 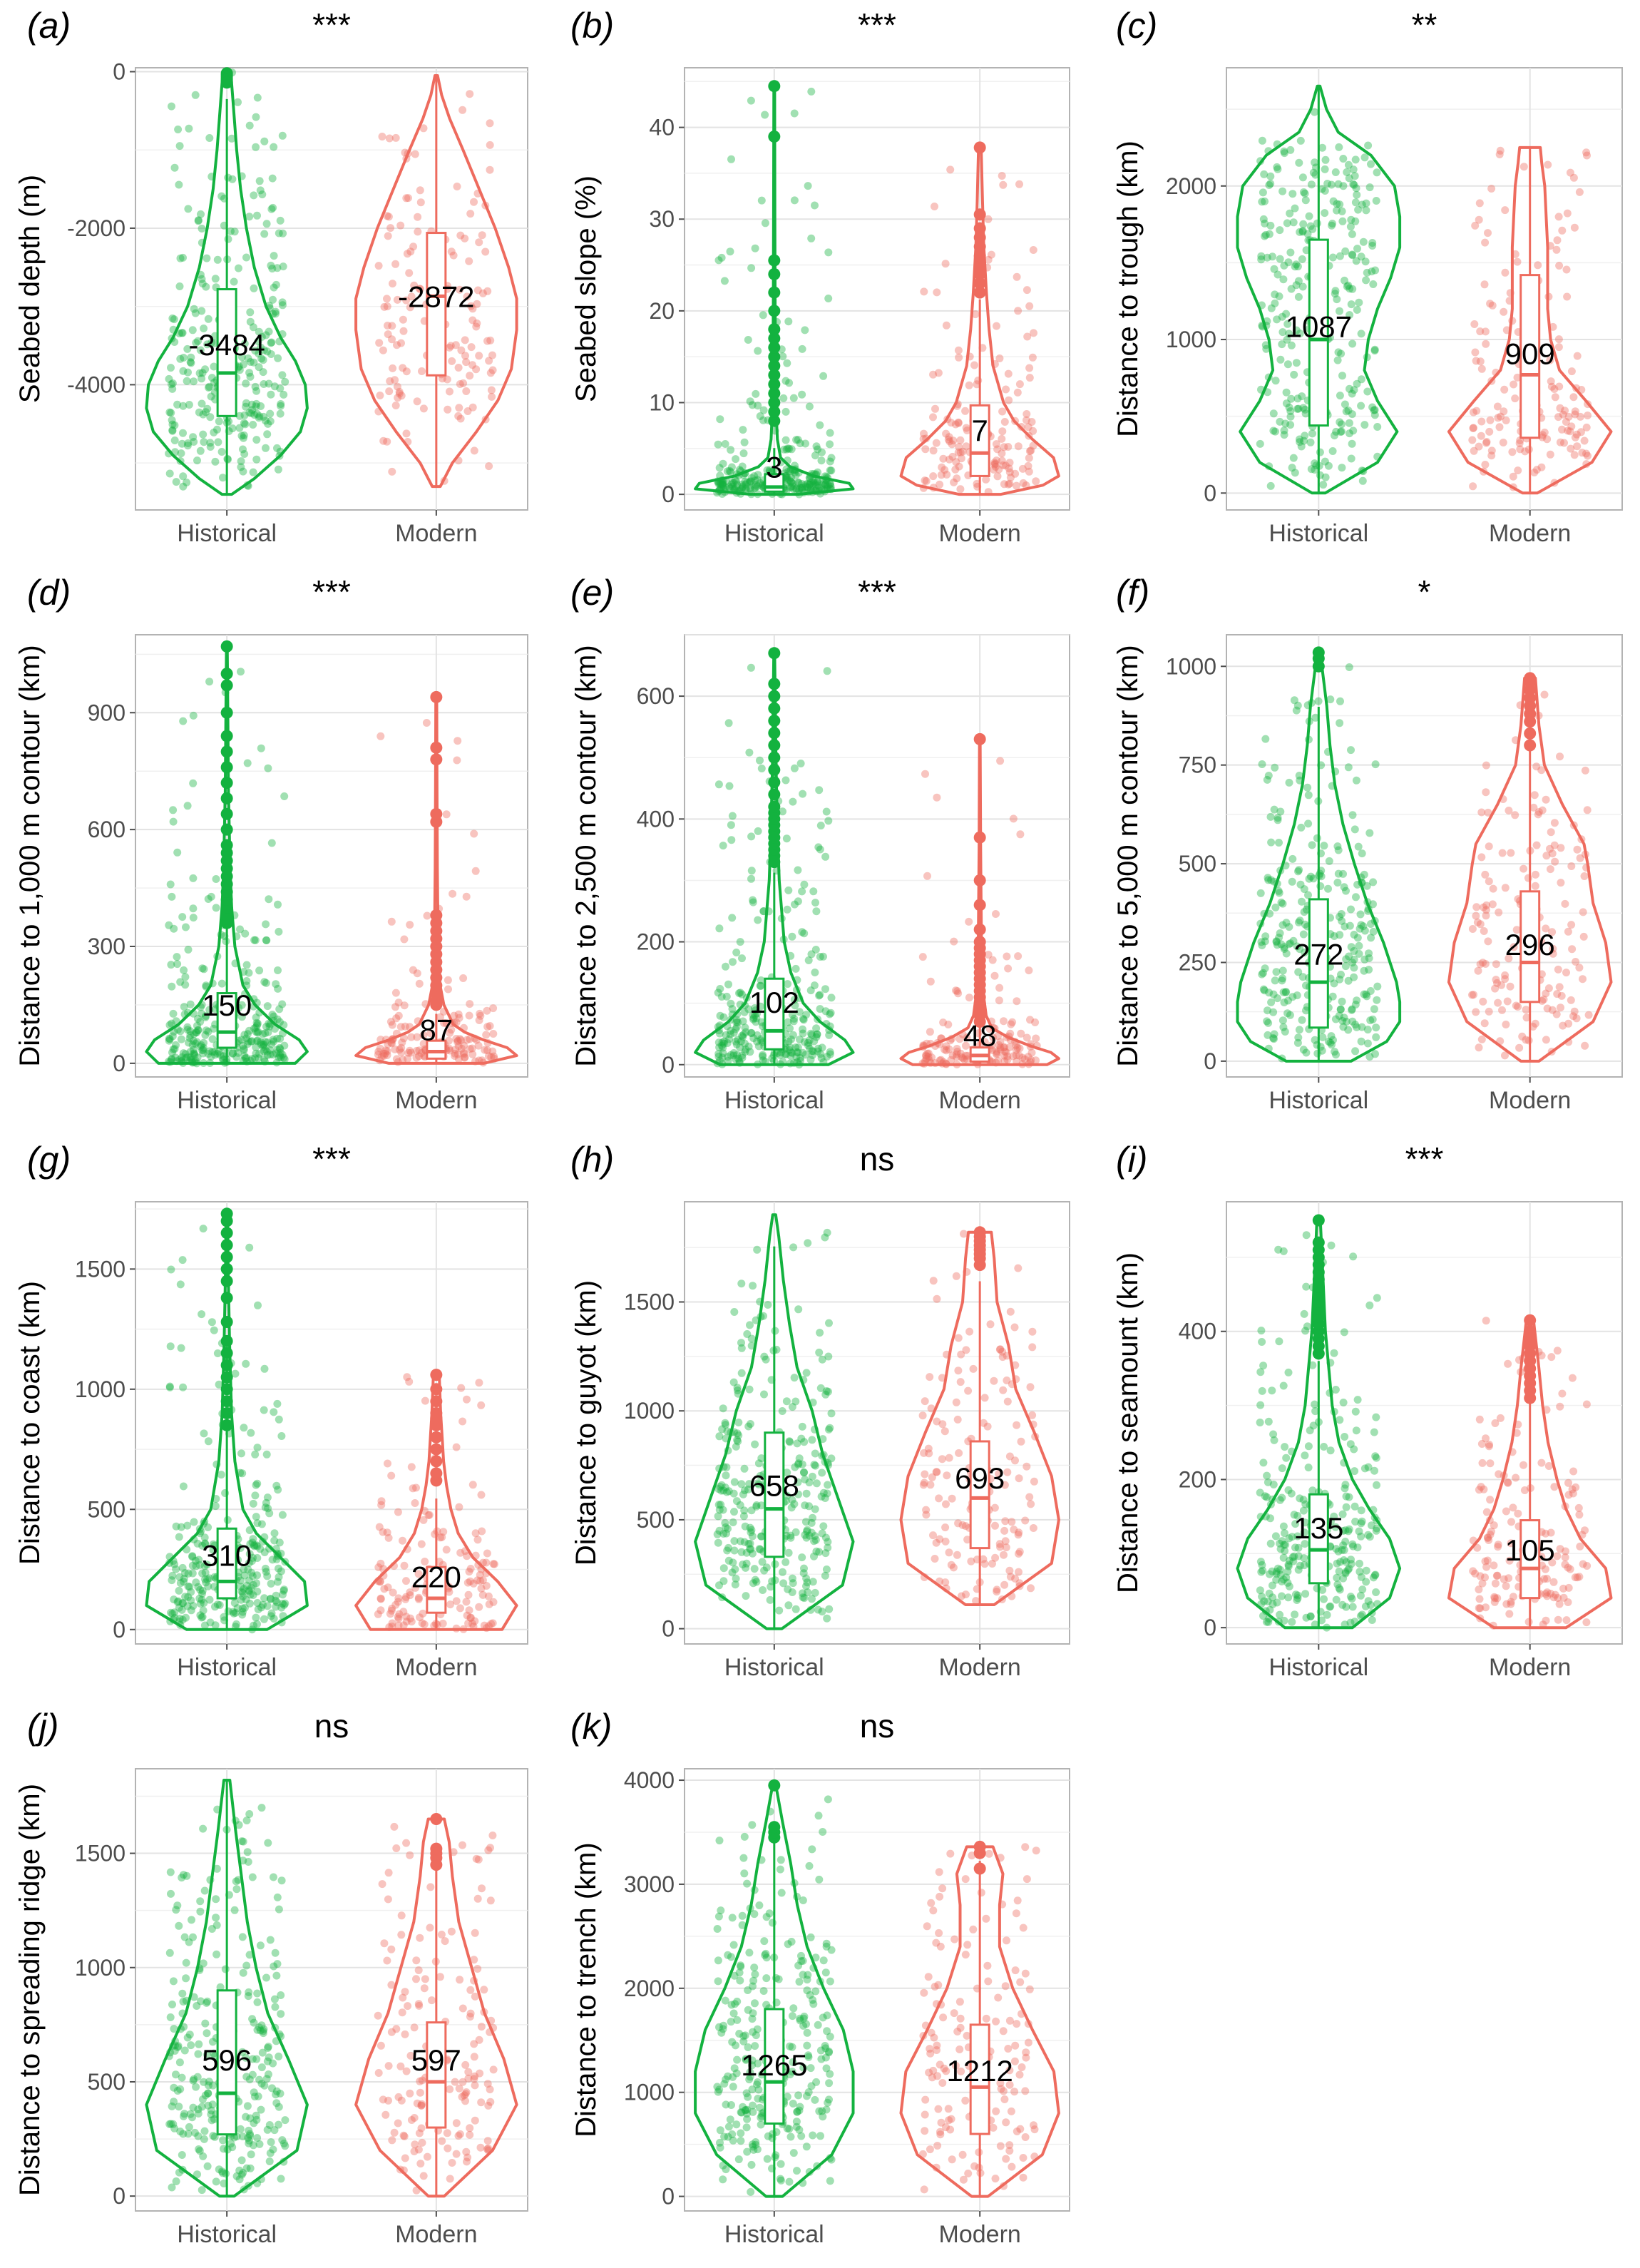 What do you see at coordinates (1132, 593) in the screenshot?
I see `panel-label: (f)` at bounding box center [1132, 593].